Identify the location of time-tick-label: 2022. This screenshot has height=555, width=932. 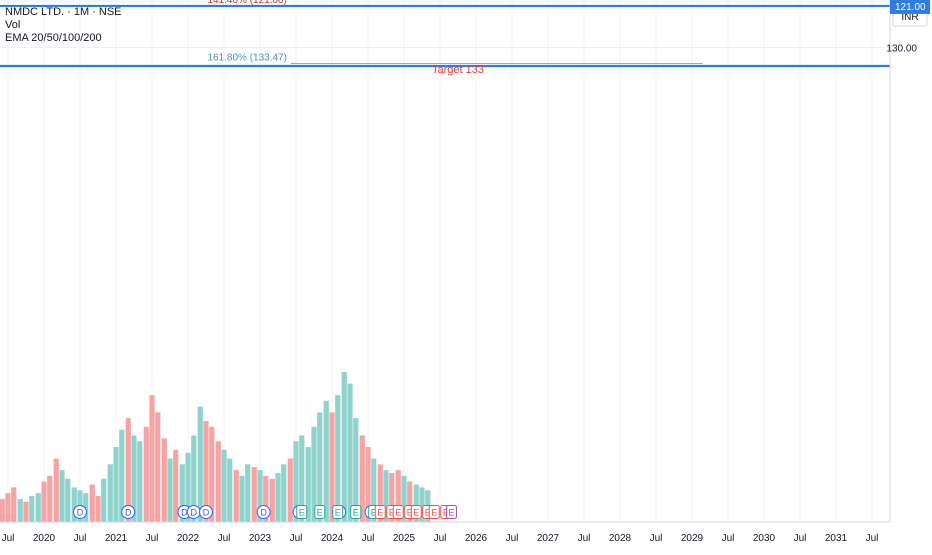
(188, 538).